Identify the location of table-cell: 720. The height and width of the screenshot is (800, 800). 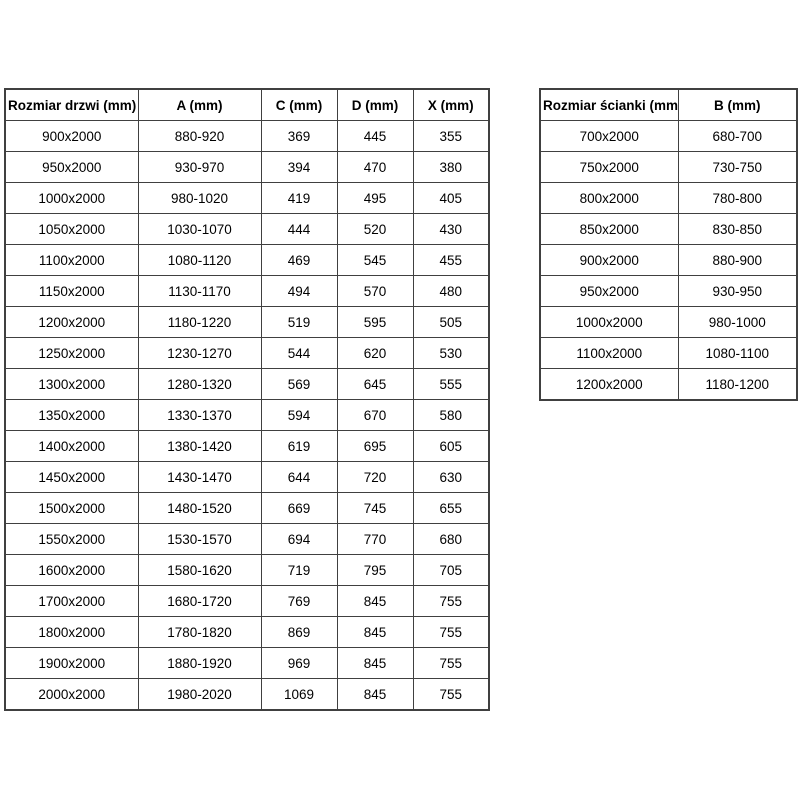
(375, 477).